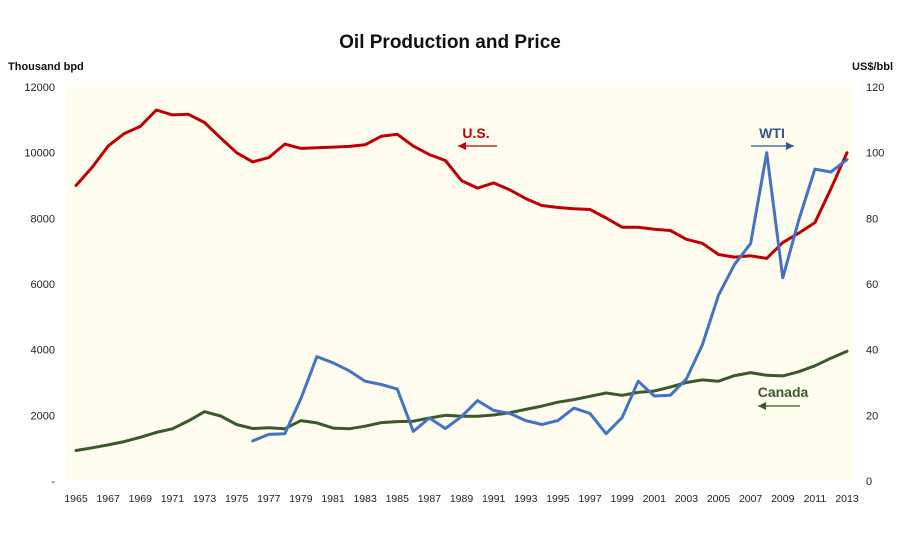 The width and height of the screenshot is (900, 540). Describe the element at coordinates (76, 499) in the screenshot. I see `x-tick-label: 1965` at that location.